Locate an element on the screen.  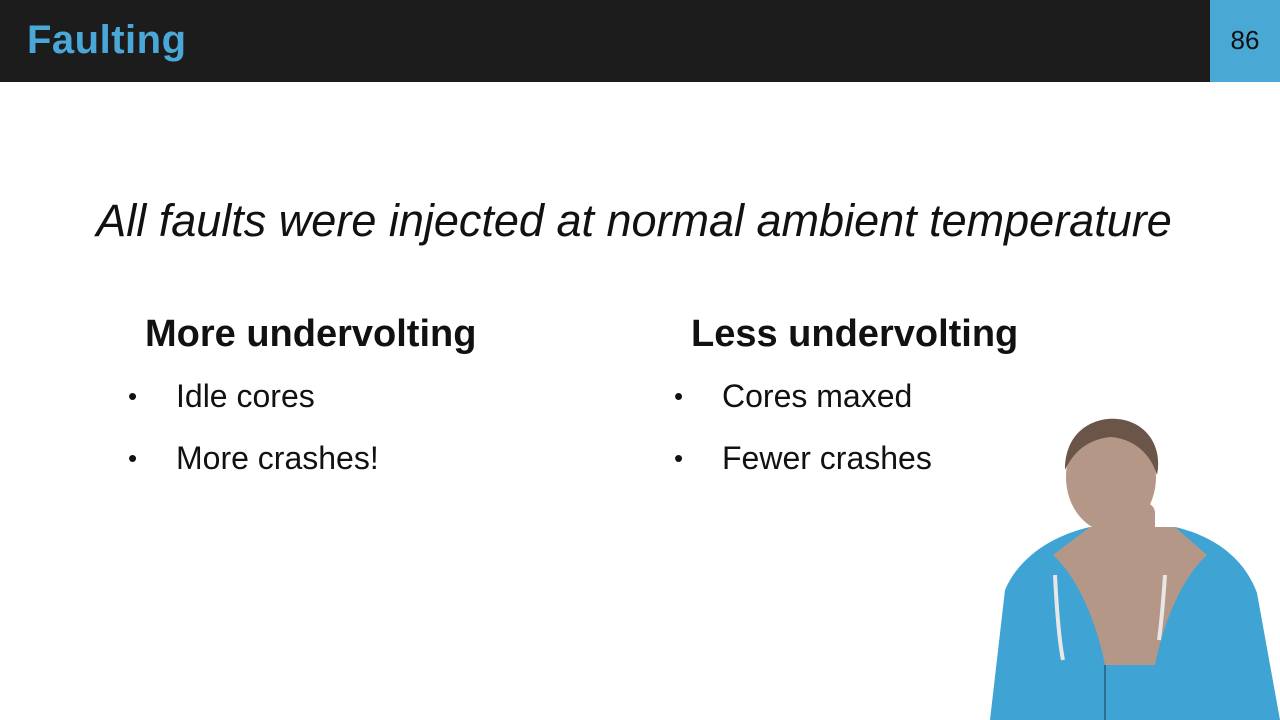
bullet-list: • Cores maxed • Fewer crashes is located at coordinates (894, 436).